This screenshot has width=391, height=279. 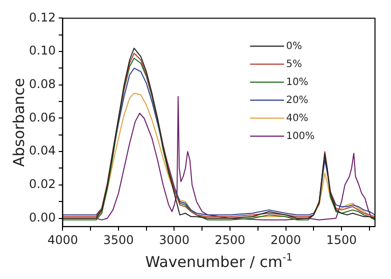 What do you see at coordinates (174, 239) in the screenshot?
I see `x-tick-label: 3000` at bounding box center [174, 239].